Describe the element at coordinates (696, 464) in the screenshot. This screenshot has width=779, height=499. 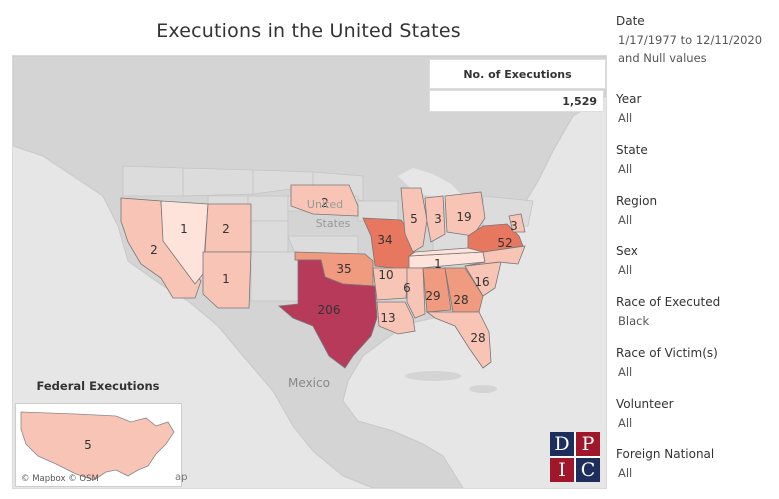
I see `filter-foreign-national: Foreign National All` at that location.